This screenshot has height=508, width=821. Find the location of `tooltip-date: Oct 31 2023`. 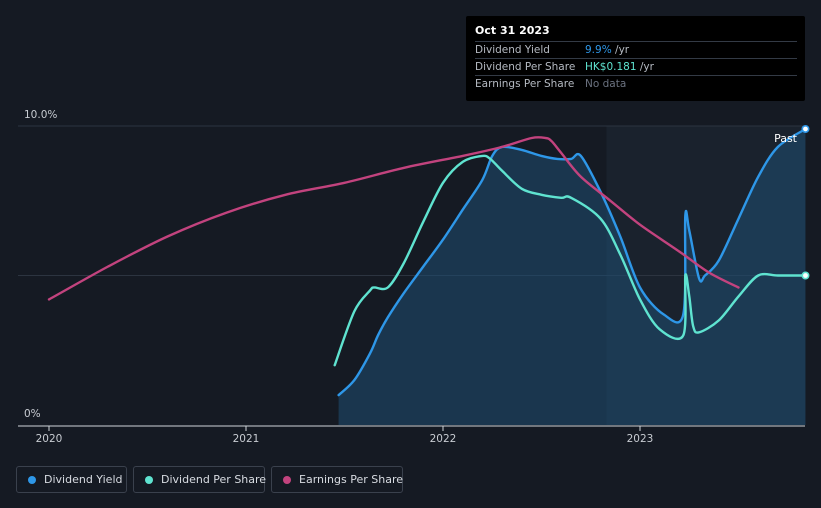

tooltip-date: Oct 31 2023 is located at coordinates (512, 30).